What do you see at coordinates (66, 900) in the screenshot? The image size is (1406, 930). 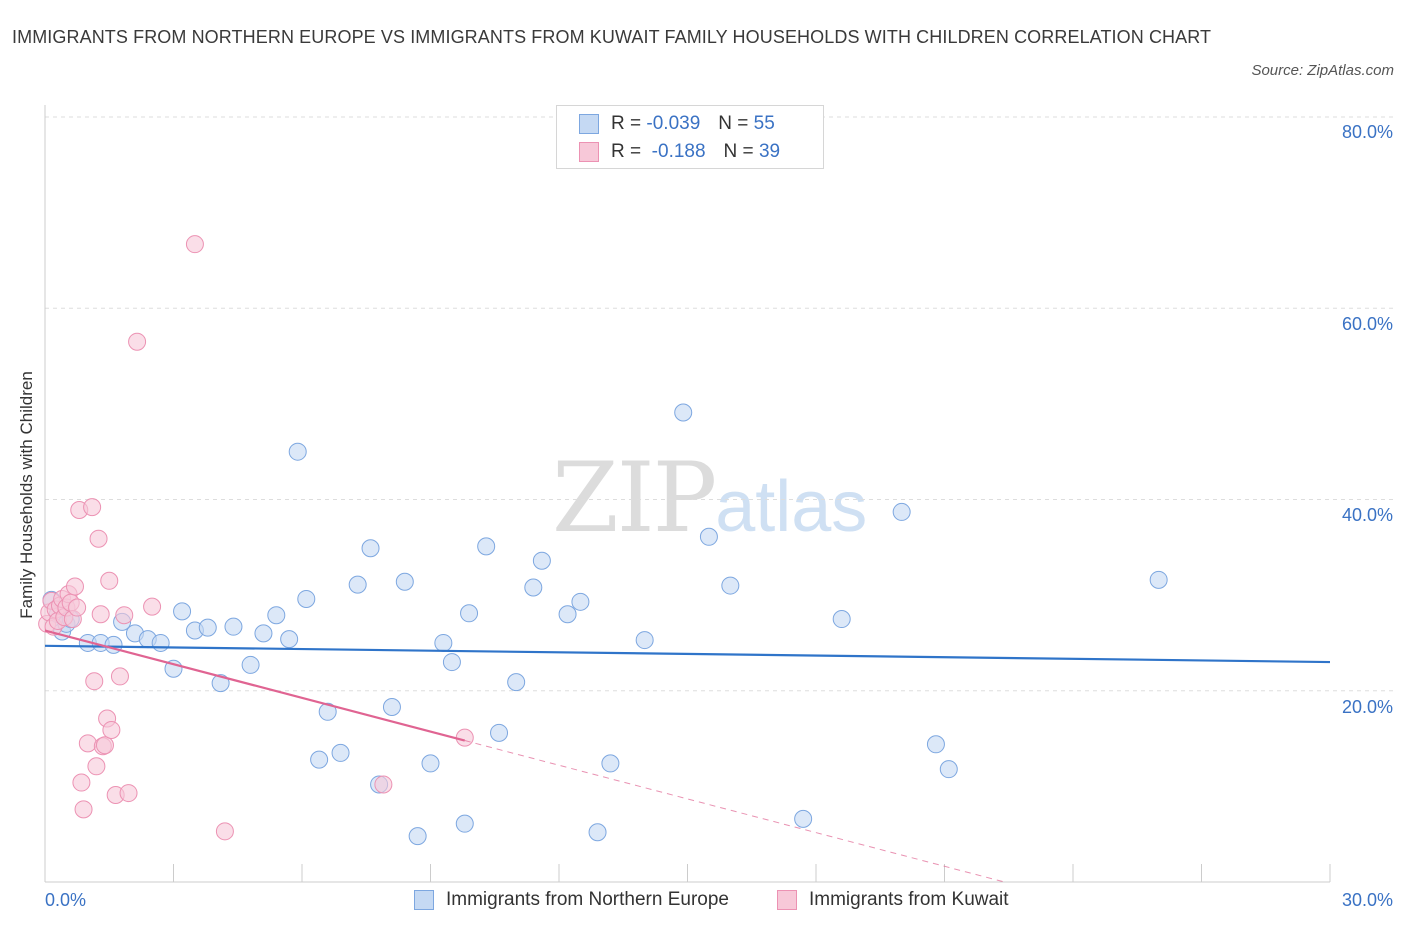 I see `x-tick-label-min: 0.0%` at bounding box center [66, 900].